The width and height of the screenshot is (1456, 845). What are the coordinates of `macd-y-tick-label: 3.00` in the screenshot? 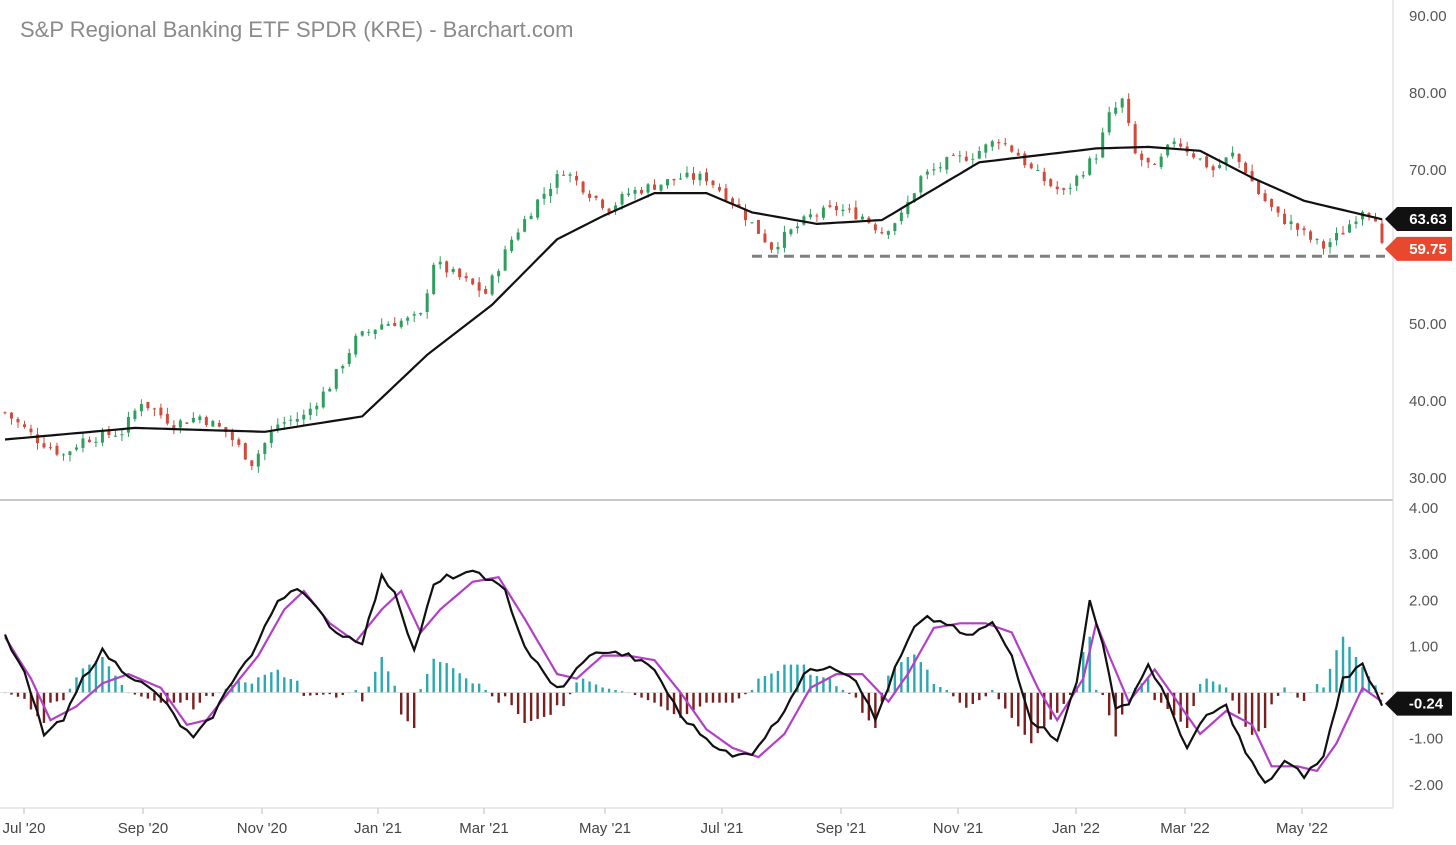 It's located at (1423, 554).